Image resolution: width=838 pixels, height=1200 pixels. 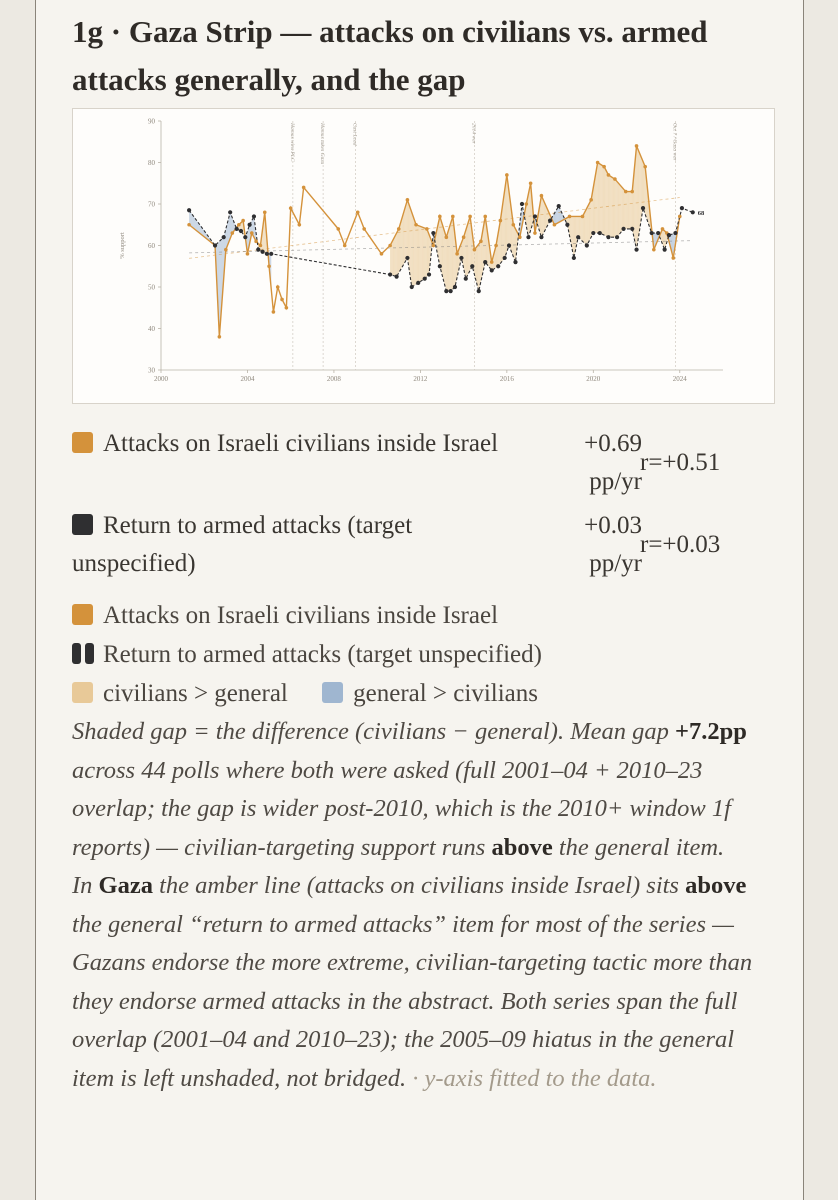 What do you see at coordinates (82, 524) in the screenshot?
I see `general-swatch` at bounding box center [82, 524].